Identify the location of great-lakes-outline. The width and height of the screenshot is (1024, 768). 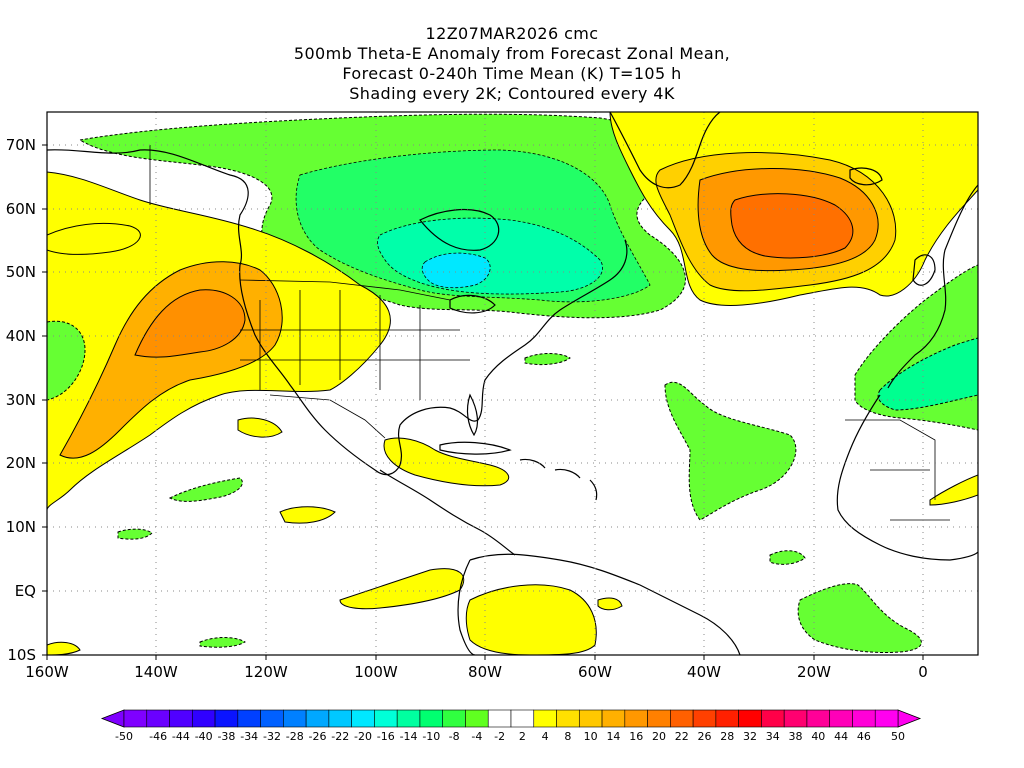
(472, 304).